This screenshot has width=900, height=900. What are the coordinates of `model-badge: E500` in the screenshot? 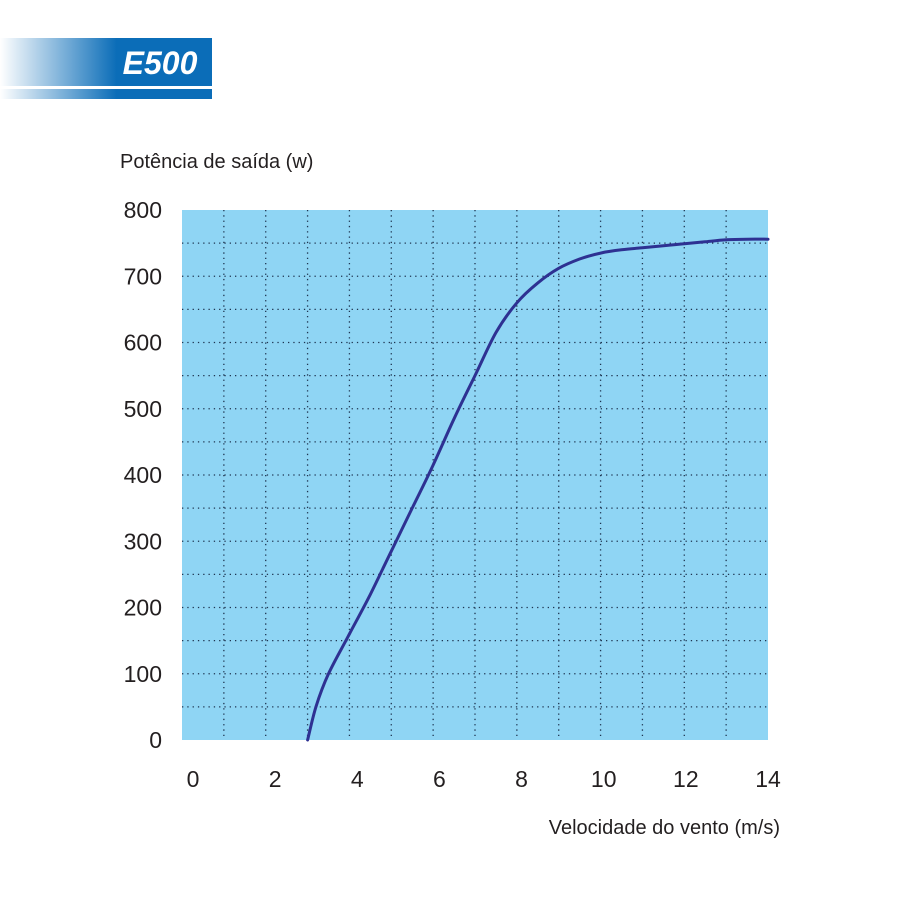 It's located at (106, 68).